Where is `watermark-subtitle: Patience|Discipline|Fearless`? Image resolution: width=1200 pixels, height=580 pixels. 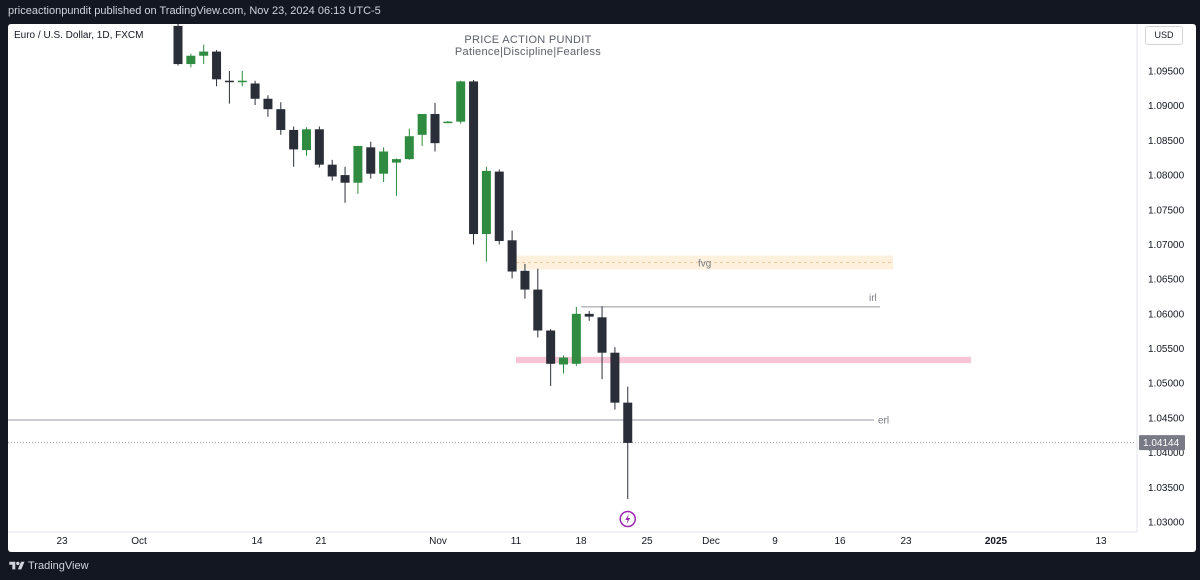
watermark-subtitle: Patience|Discipline|Fearless is located at coordinates (528, 52).